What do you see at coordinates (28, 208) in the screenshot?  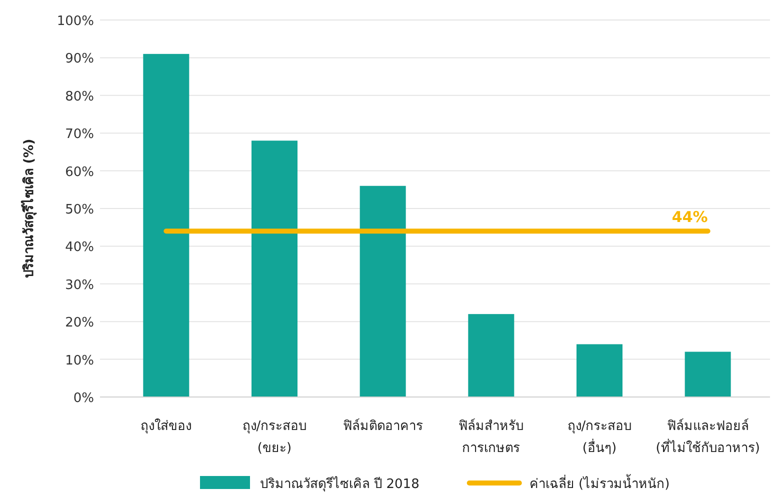 I see `y-axis-title: ปริมาณวัสดุรีไซเคิล (%)` at bounding box center [28, 208].